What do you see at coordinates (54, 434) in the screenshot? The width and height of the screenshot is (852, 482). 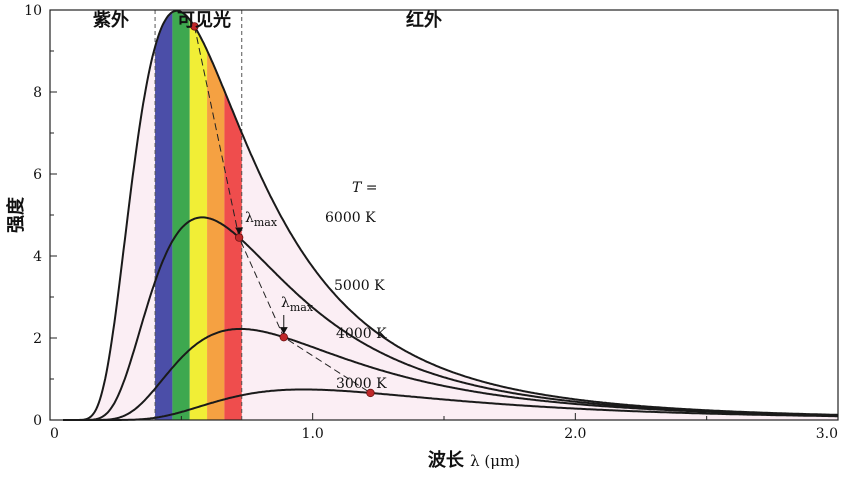 I see `x-tick-label: 0` at bounding box center [54, 434].